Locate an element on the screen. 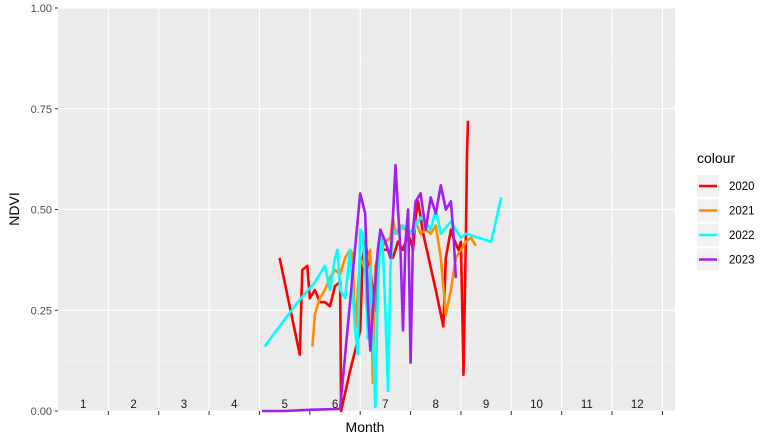 The width and height of the screenshot is (773, 442). month-labels: 1 2 3 4 5 6 7 8 9 10 11 12 is located at coordinates (362, 405).